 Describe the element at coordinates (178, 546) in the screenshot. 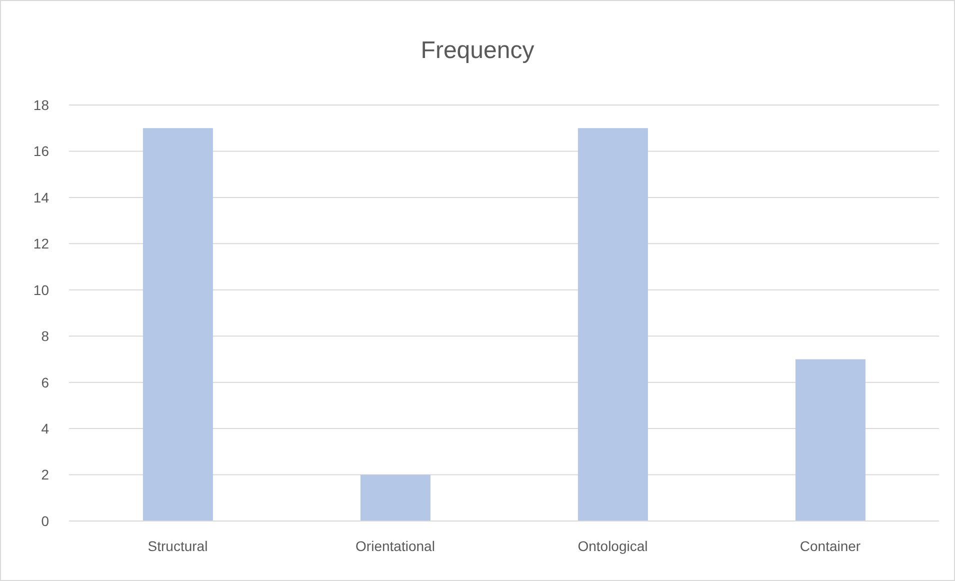

I see `x-tick-label: Structural` at that location.